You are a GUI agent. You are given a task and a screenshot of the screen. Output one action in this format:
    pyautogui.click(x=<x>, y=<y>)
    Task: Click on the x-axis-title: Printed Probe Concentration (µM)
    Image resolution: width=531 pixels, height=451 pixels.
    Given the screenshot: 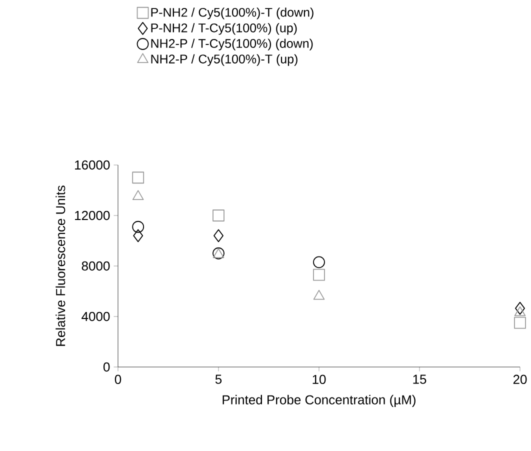 What is the action you would take?
    pyautogui.click(x=319, y=400)
    